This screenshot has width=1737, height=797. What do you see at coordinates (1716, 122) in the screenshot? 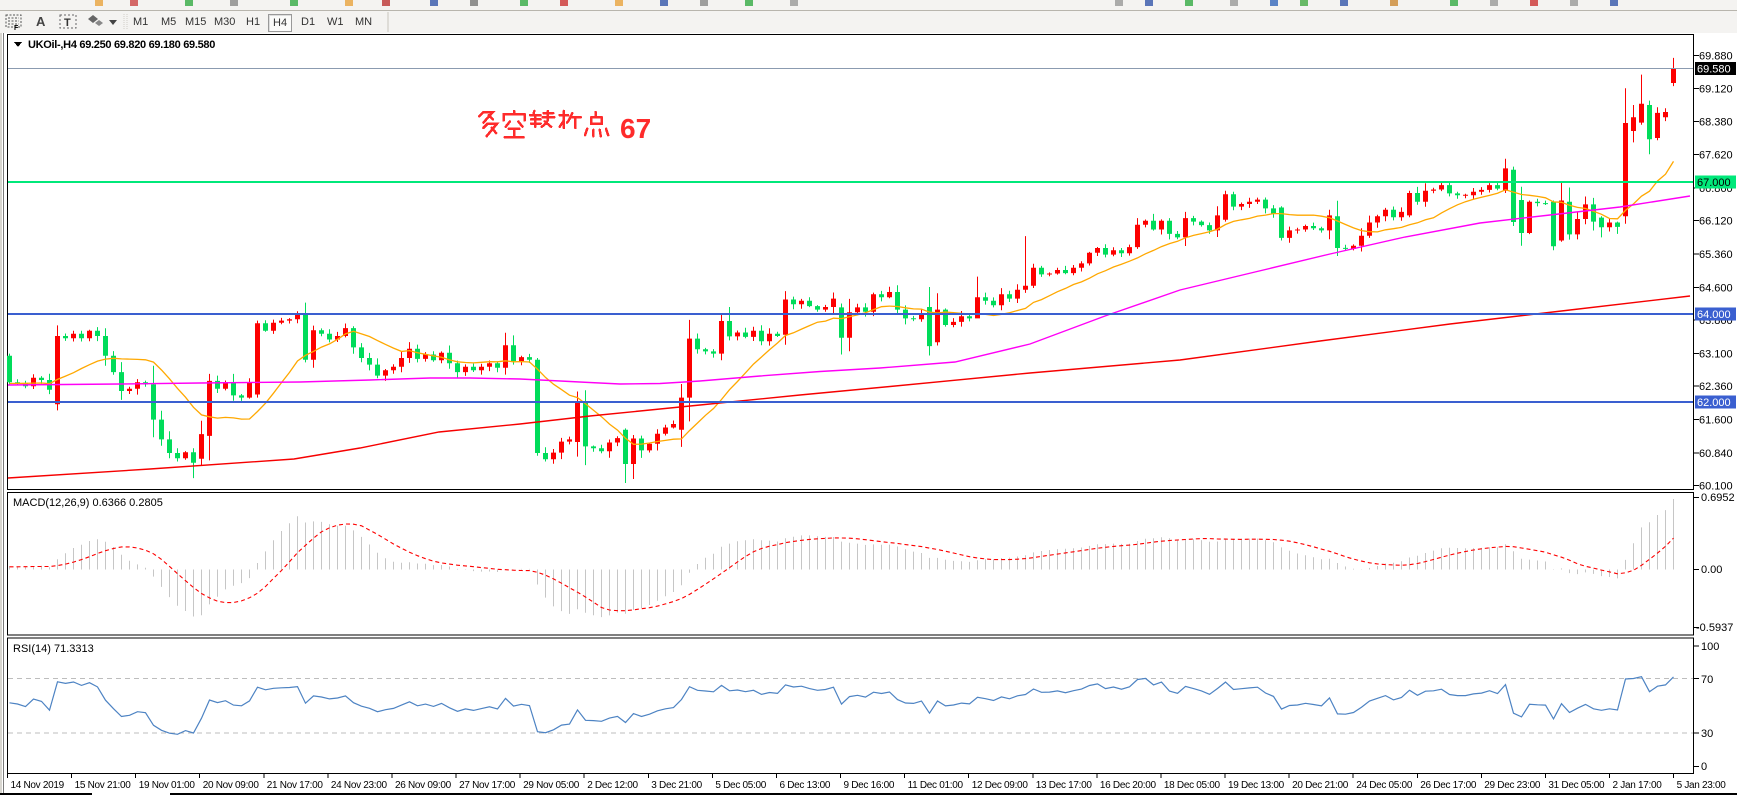
I see `svg-text: 68.380` at bounding box center [1716, 122].